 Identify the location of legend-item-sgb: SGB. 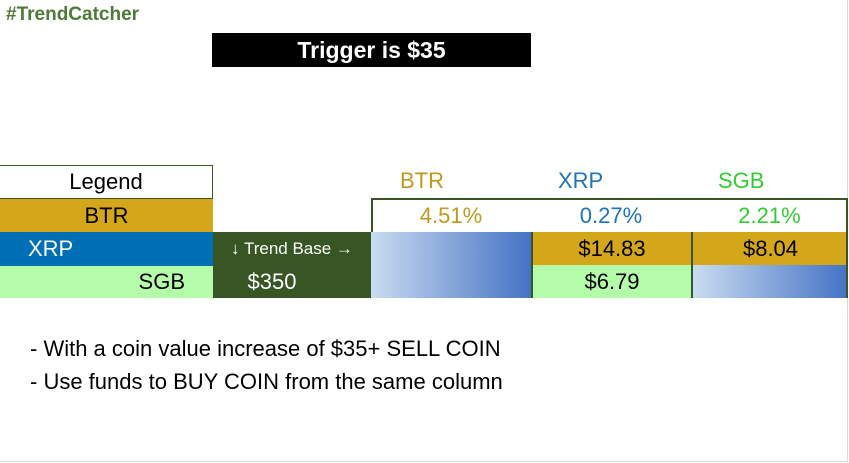
(106, 282).